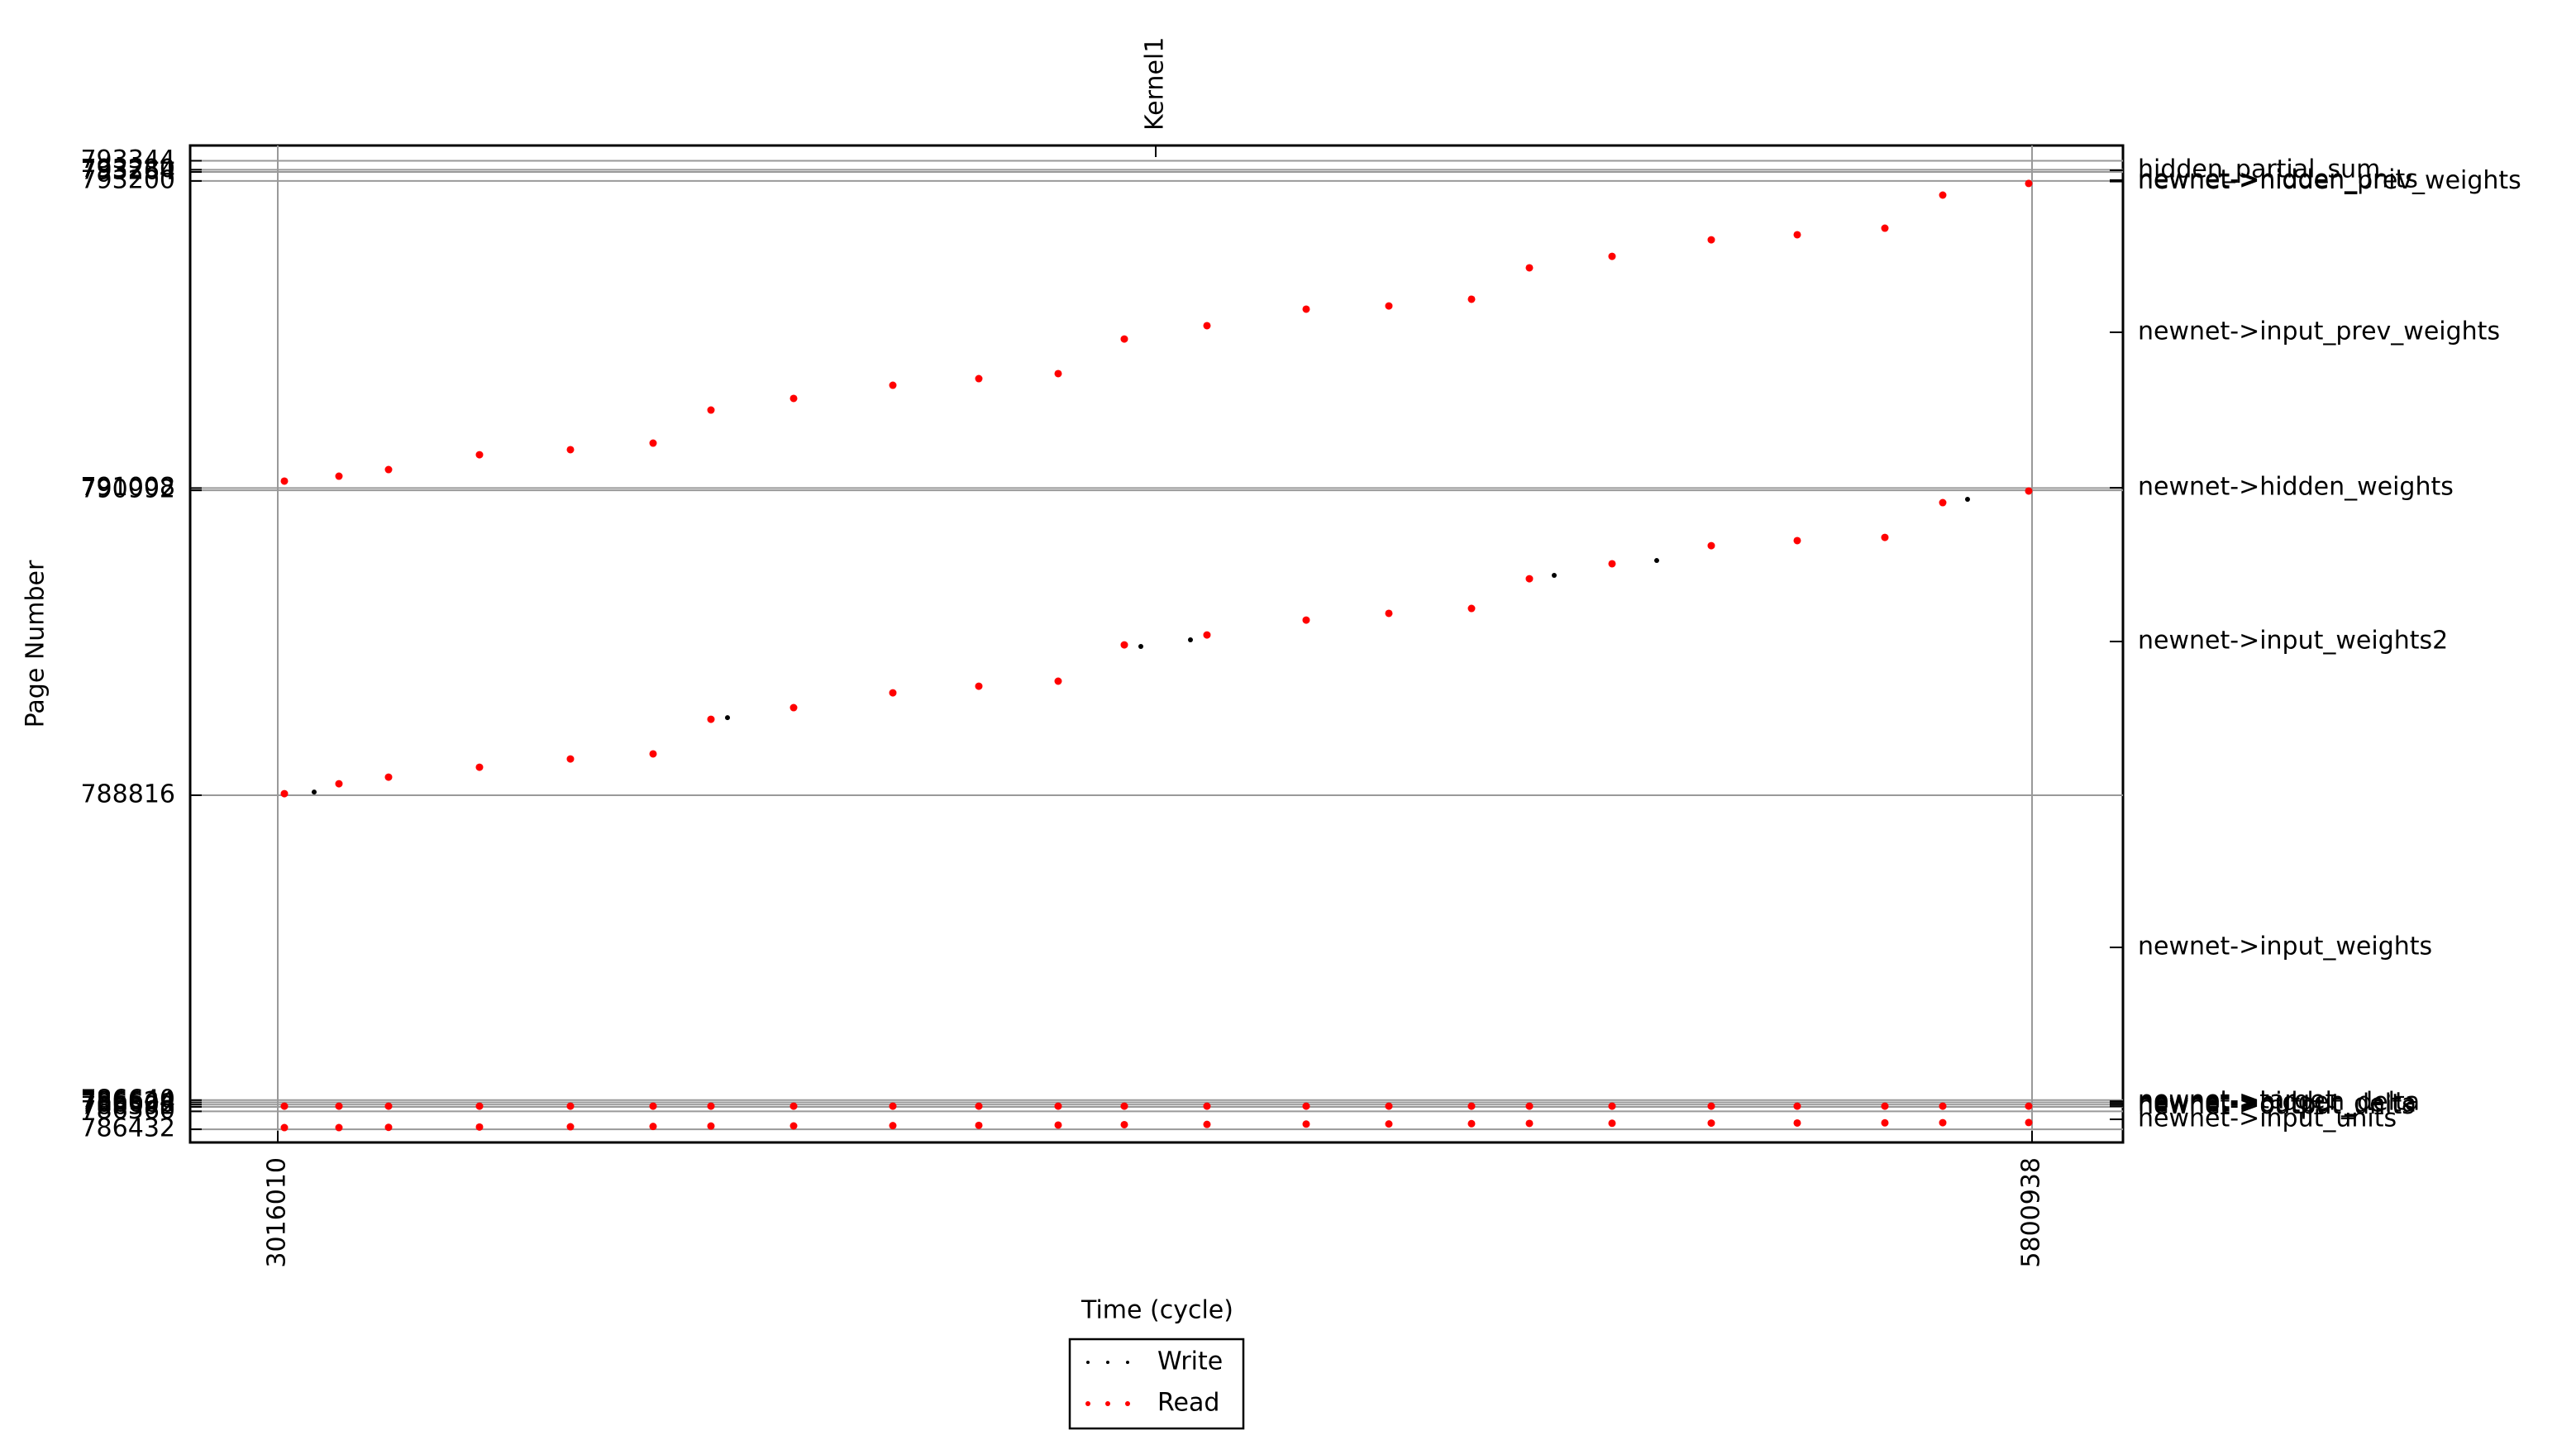  What do you see at coordinates (128, 1105) in the screenshot?
I see `y-tick-label: 786592` at bounding box center [128, 1105].